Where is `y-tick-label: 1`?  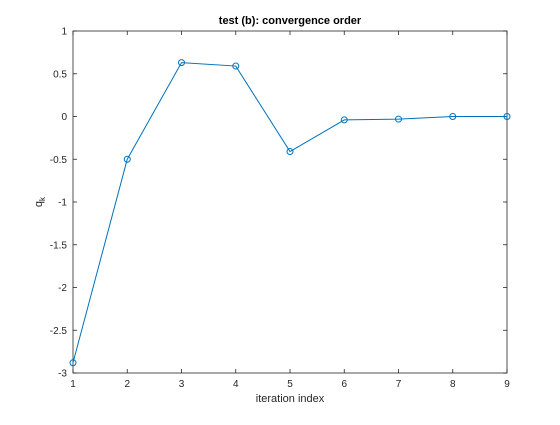 y-tick-label: 1 is located at coordinates (64, 32).